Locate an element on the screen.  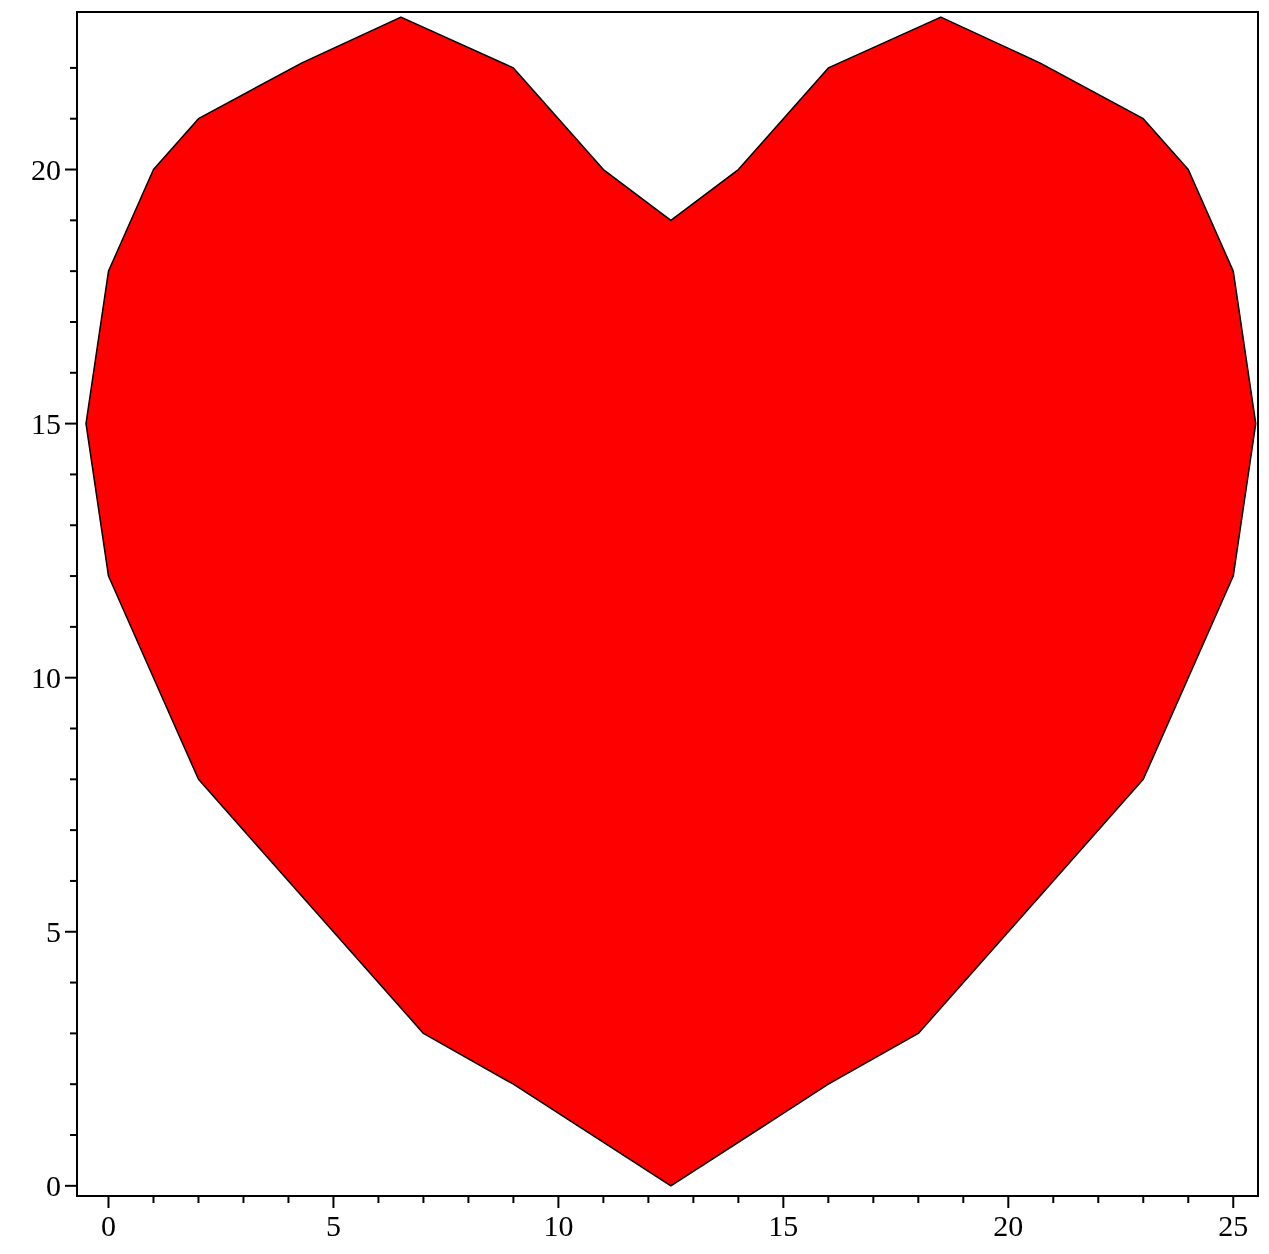
y-tick-label: 15 is located at coordinates (46, 424).